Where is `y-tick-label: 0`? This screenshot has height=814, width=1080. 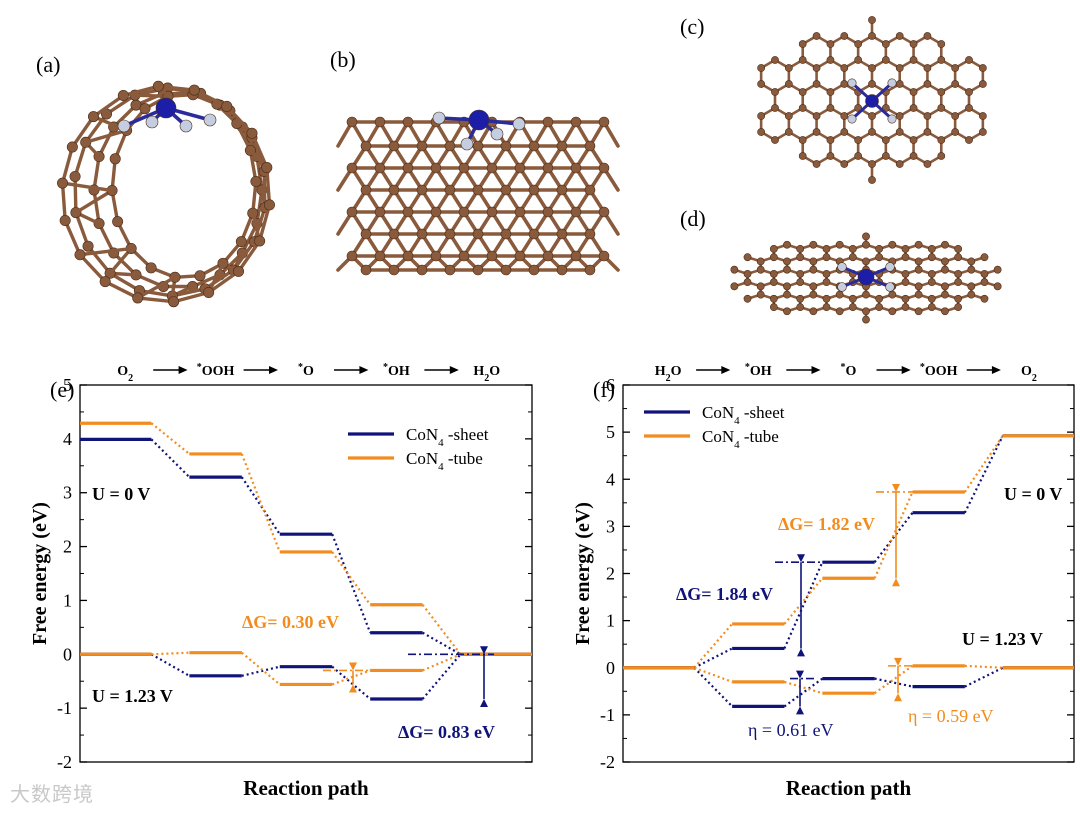 y-tick-label: 0 is located at coordinates (67, 654).